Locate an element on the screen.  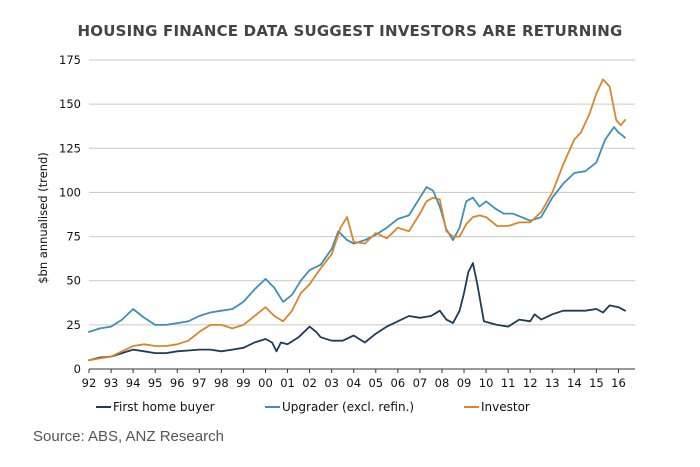
x-tick-label: 95 is located at coordinates (155, 383).